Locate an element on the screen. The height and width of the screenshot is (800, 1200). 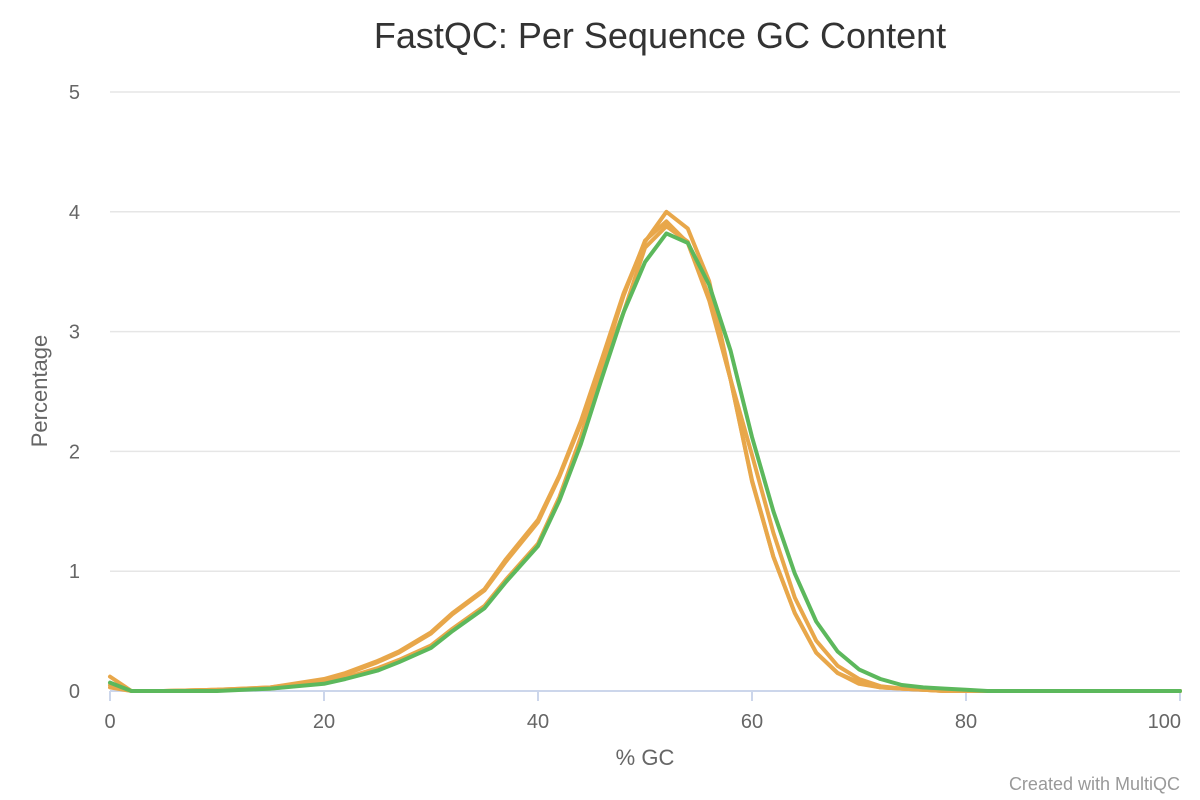
y-tick-label: 2 is located at coordinates (74, 452).